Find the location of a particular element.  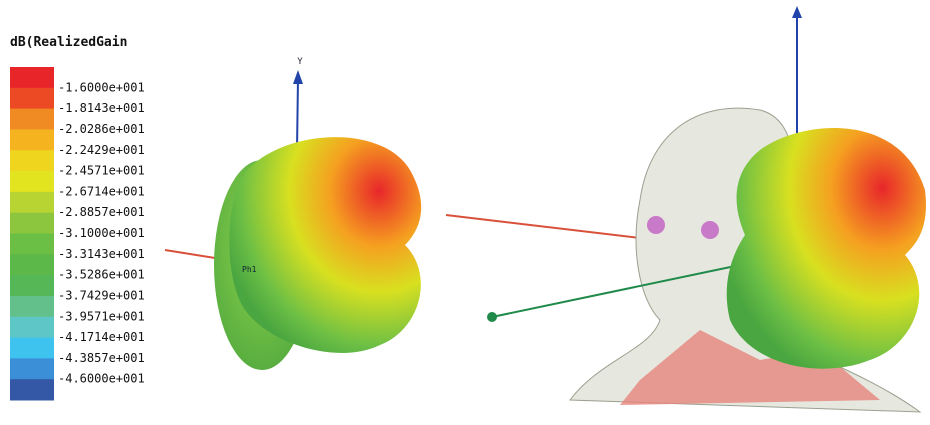

legend-label: -4.1714e+001 is located at coordinates (101, 337).